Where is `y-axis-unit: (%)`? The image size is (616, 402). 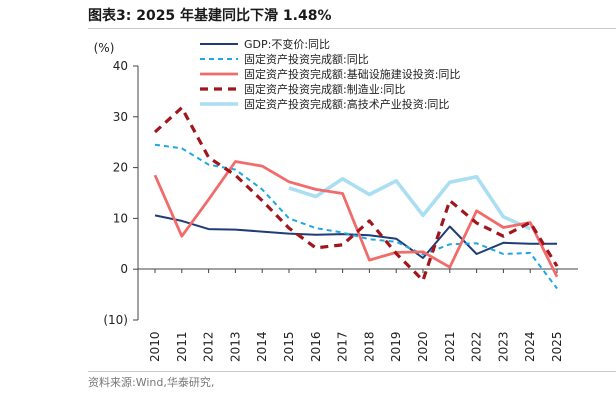
y-axis-unit: (%) is located at coordinates (104, 48).